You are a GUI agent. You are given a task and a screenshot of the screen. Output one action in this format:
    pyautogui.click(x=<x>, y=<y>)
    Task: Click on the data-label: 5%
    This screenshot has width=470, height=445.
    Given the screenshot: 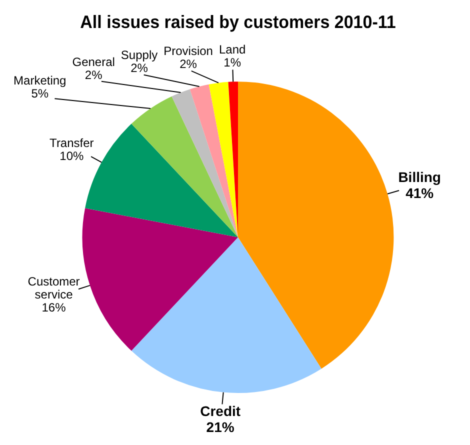 What is the action you would take?
    pyautogui.click(x=40, y=93)
    